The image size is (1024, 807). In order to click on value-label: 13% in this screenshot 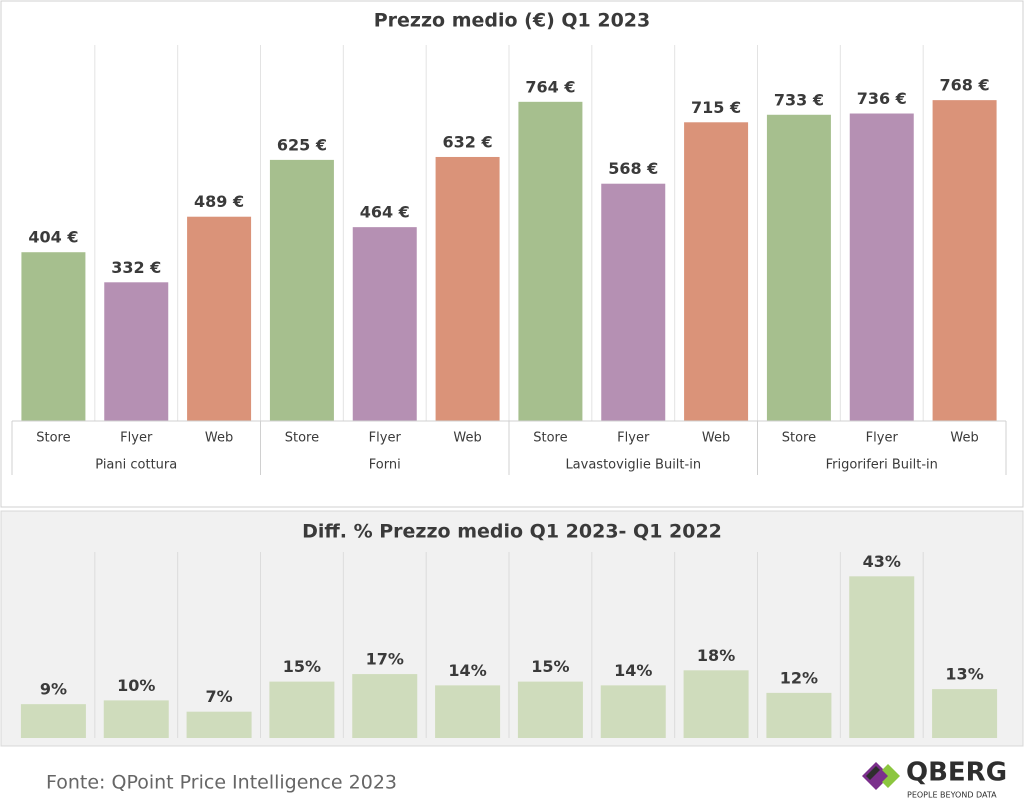, I will do `click(964, 674)`.